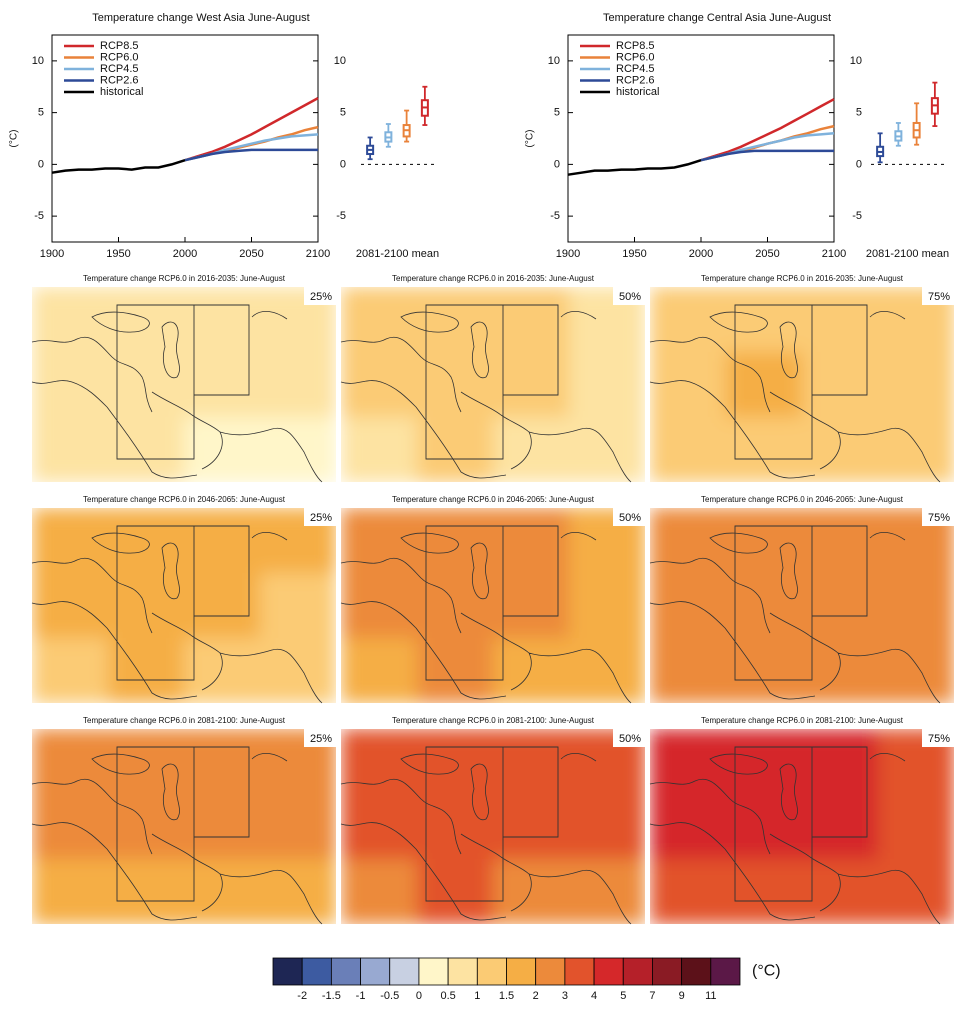 This screenshot has width=960, height=1029. I want to click on colorbar: -2 -1.5 -1 -0.5 0 0.5 1 1.5 2 3 4 5 7 9 11 (°C), so click(526, 979).